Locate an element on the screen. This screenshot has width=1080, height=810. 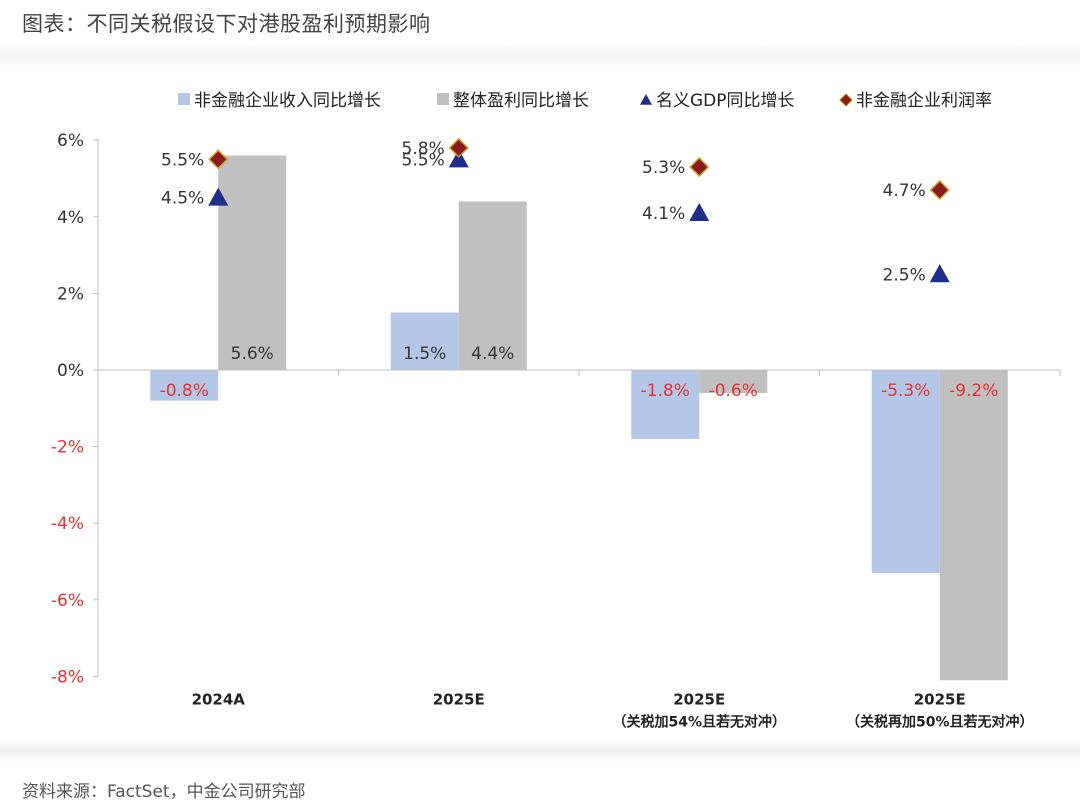
bar-data-label: -0.6% is located at coordinates (733, 391).